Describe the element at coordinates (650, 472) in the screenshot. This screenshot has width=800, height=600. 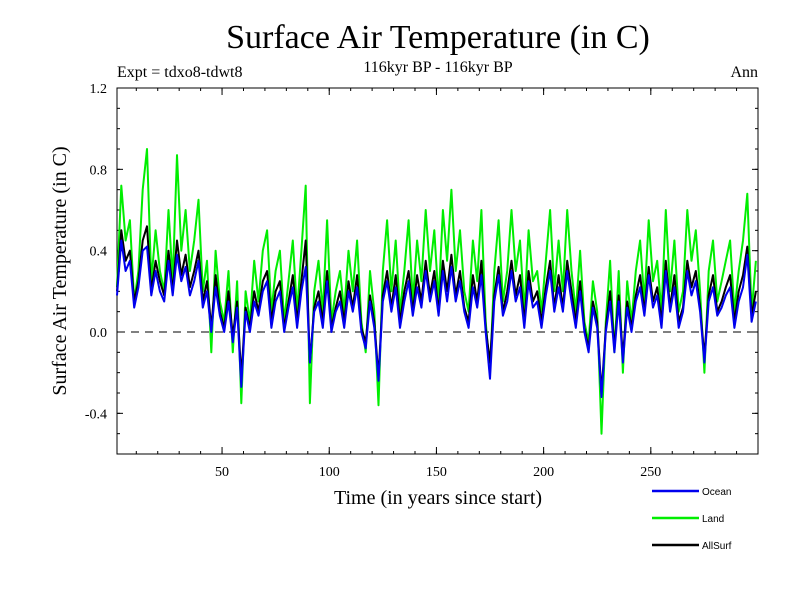
I see `x-tick-label: 250` at that location.